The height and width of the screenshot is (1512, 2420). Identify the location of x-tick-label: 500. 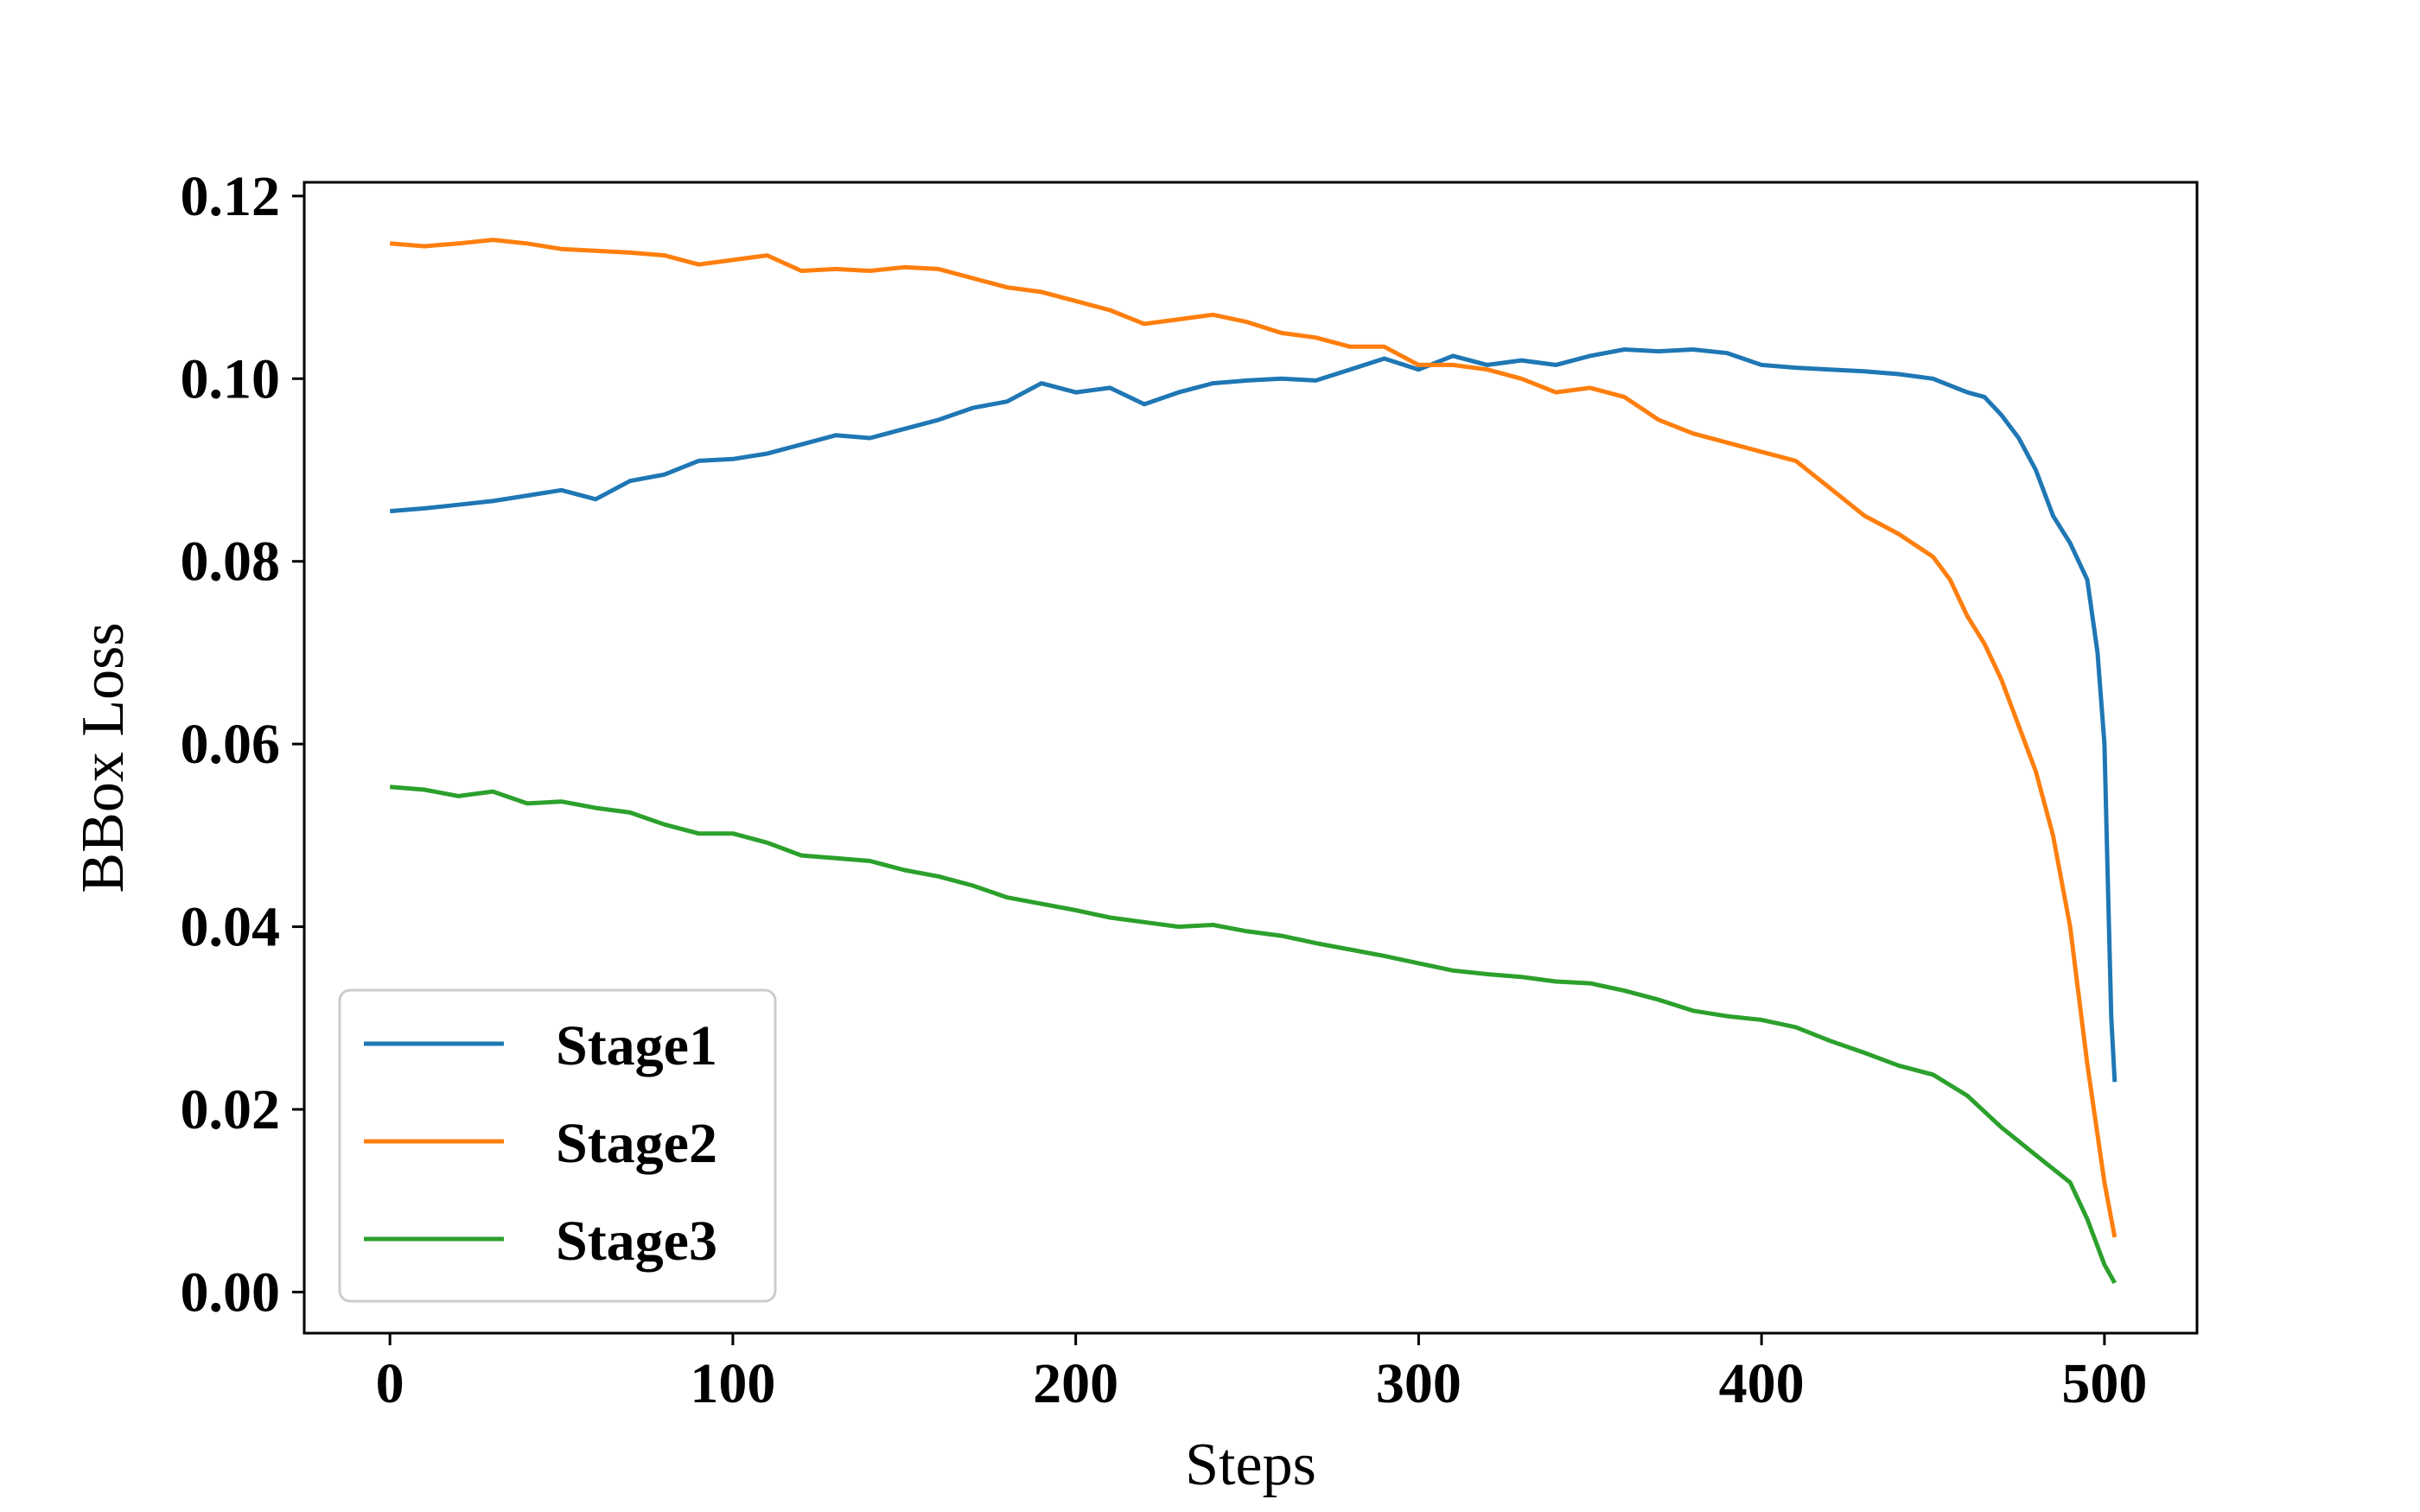
(2104, 1383).